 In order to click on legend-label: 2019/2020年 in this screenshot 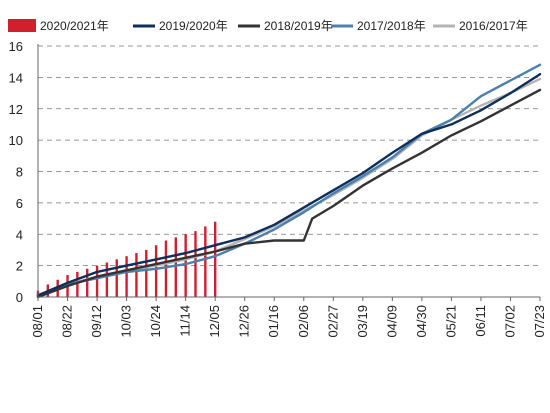, I will do `click(193, 26)`.